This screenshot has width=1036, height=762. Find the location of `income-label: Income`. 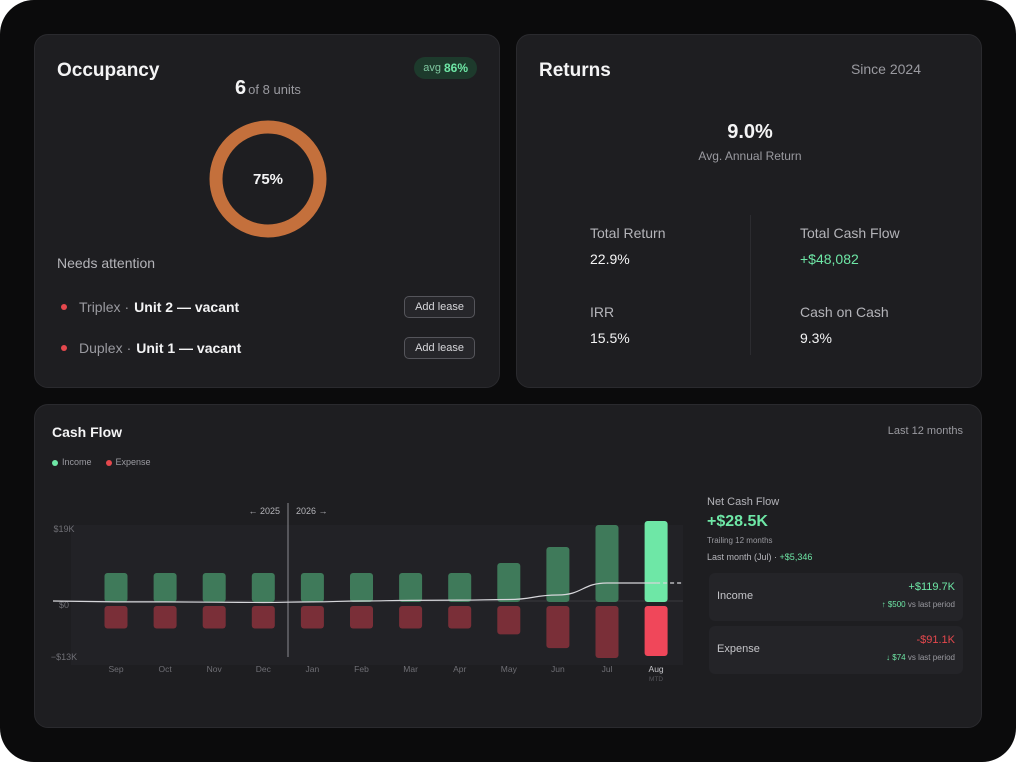

income-label: Income is located at coordinates (735, 596).